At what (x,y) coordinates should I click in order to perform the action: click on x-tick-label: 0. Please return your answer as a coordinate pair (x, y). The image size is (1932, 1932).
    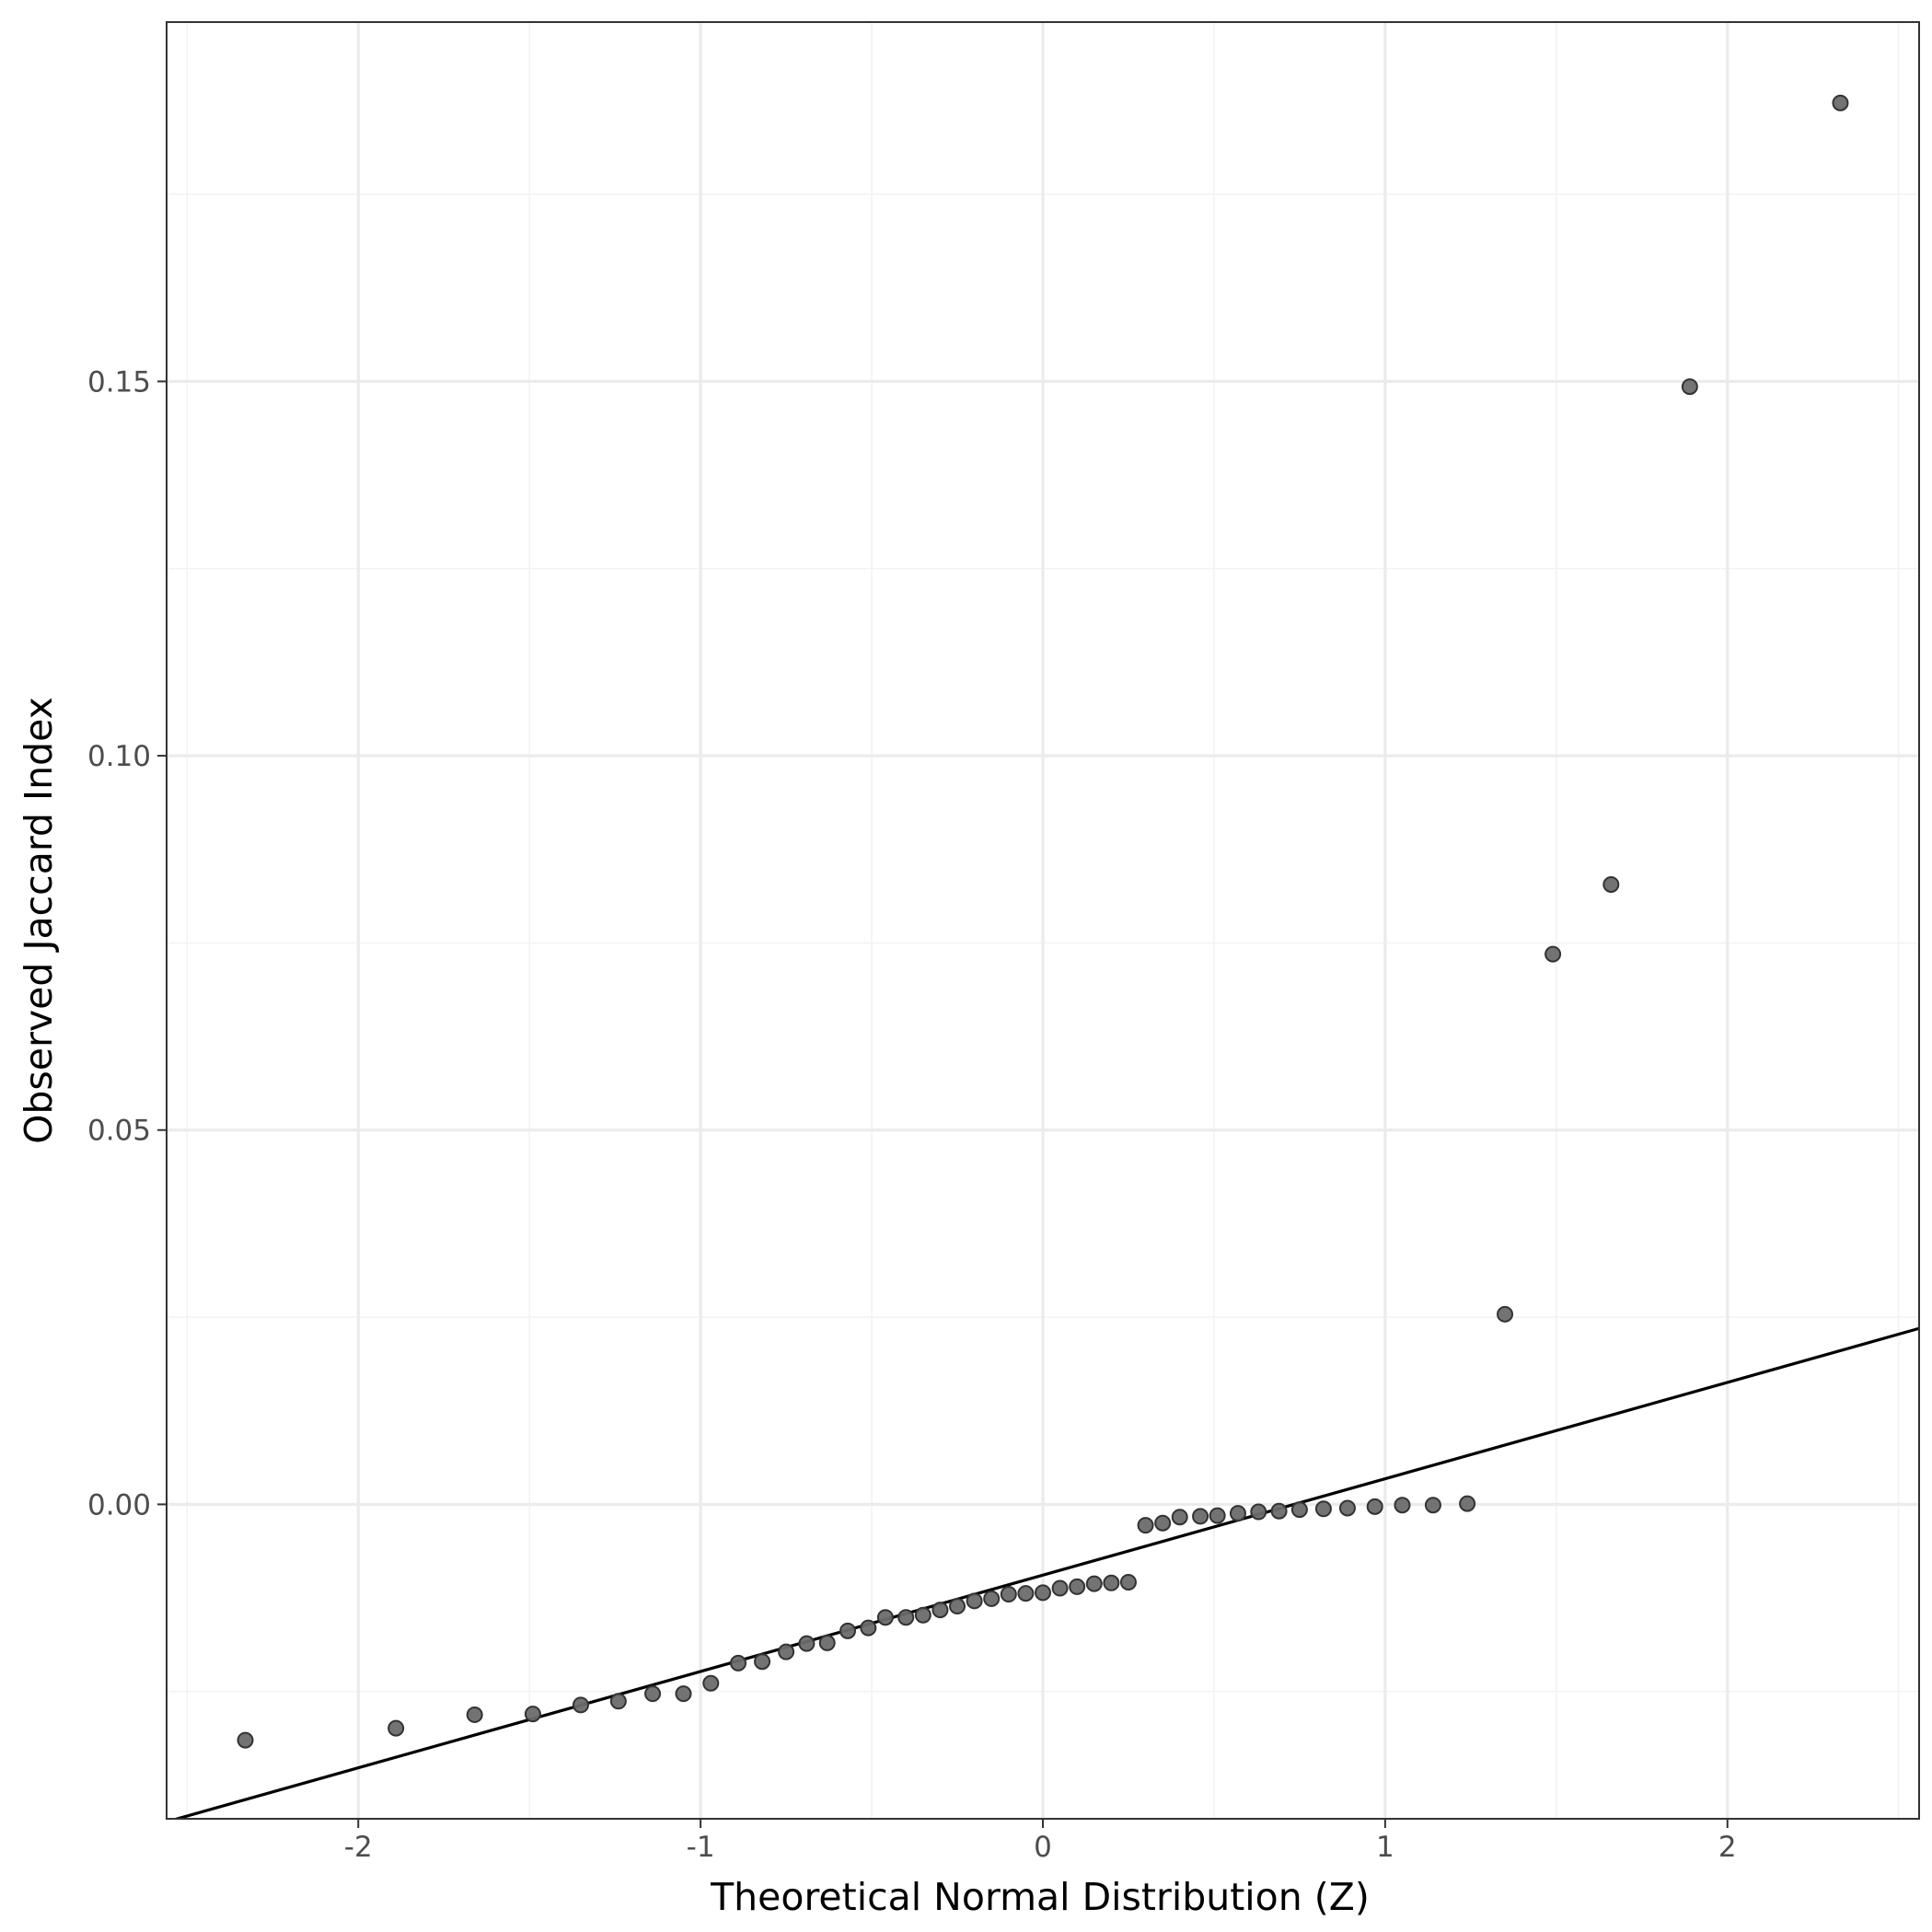
    Looking at the image, I should click on (1043, 1848).